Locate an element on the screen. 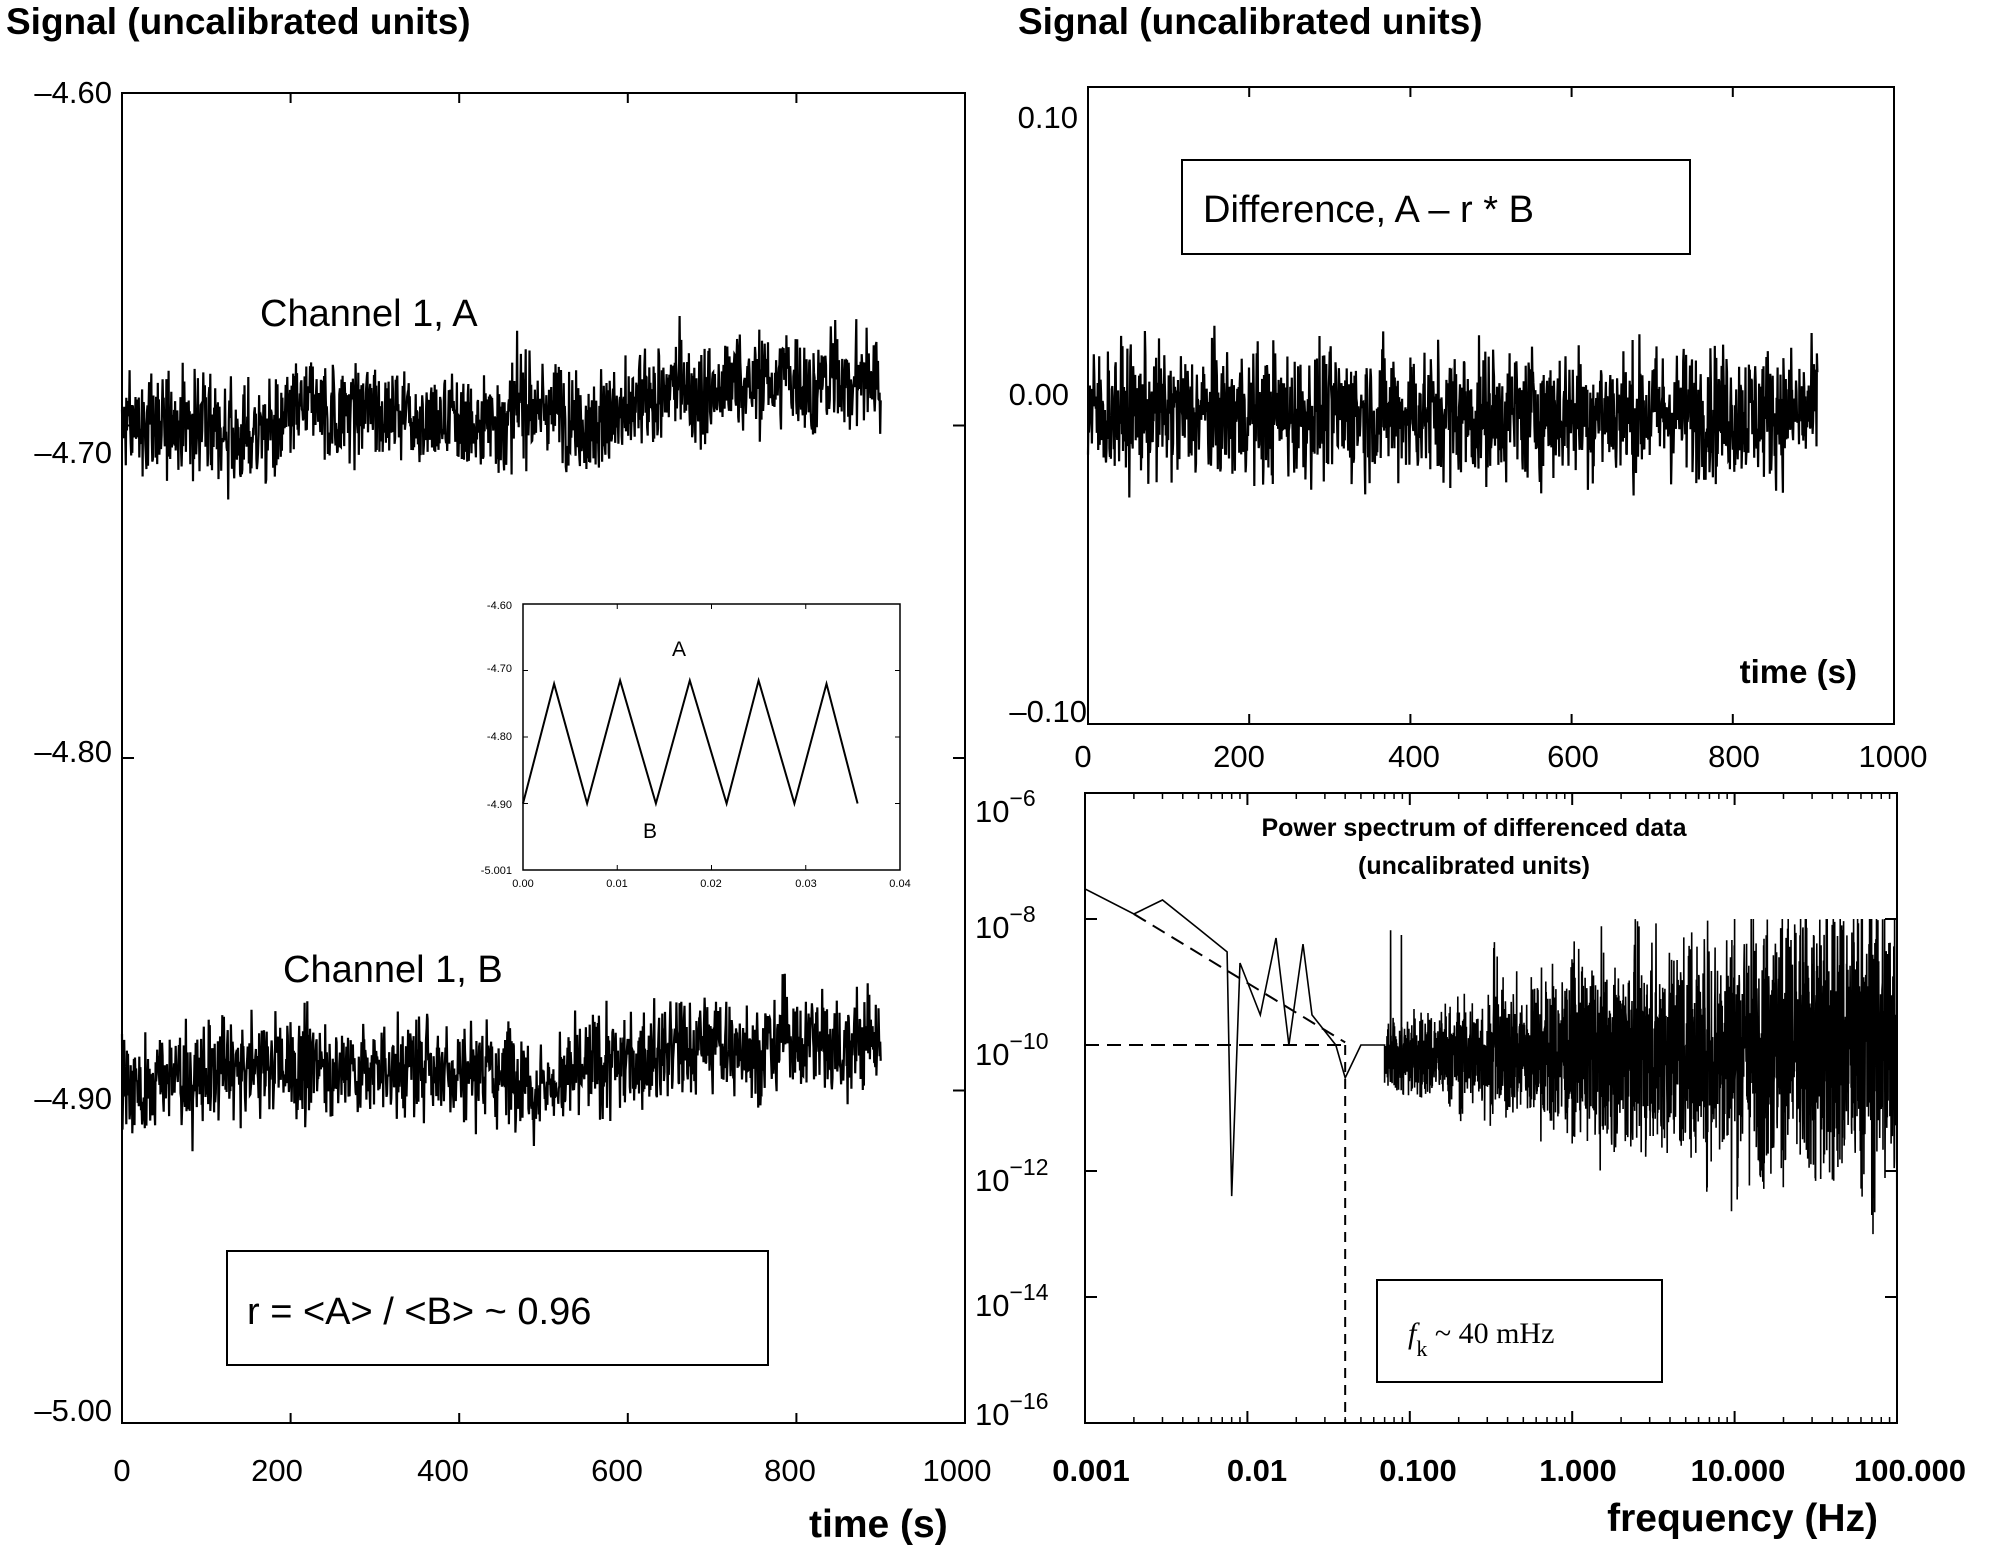 The height and width of the screenshot is (1549, 1991). left-x-tick: 200 is located at coordinates (277, 1470).